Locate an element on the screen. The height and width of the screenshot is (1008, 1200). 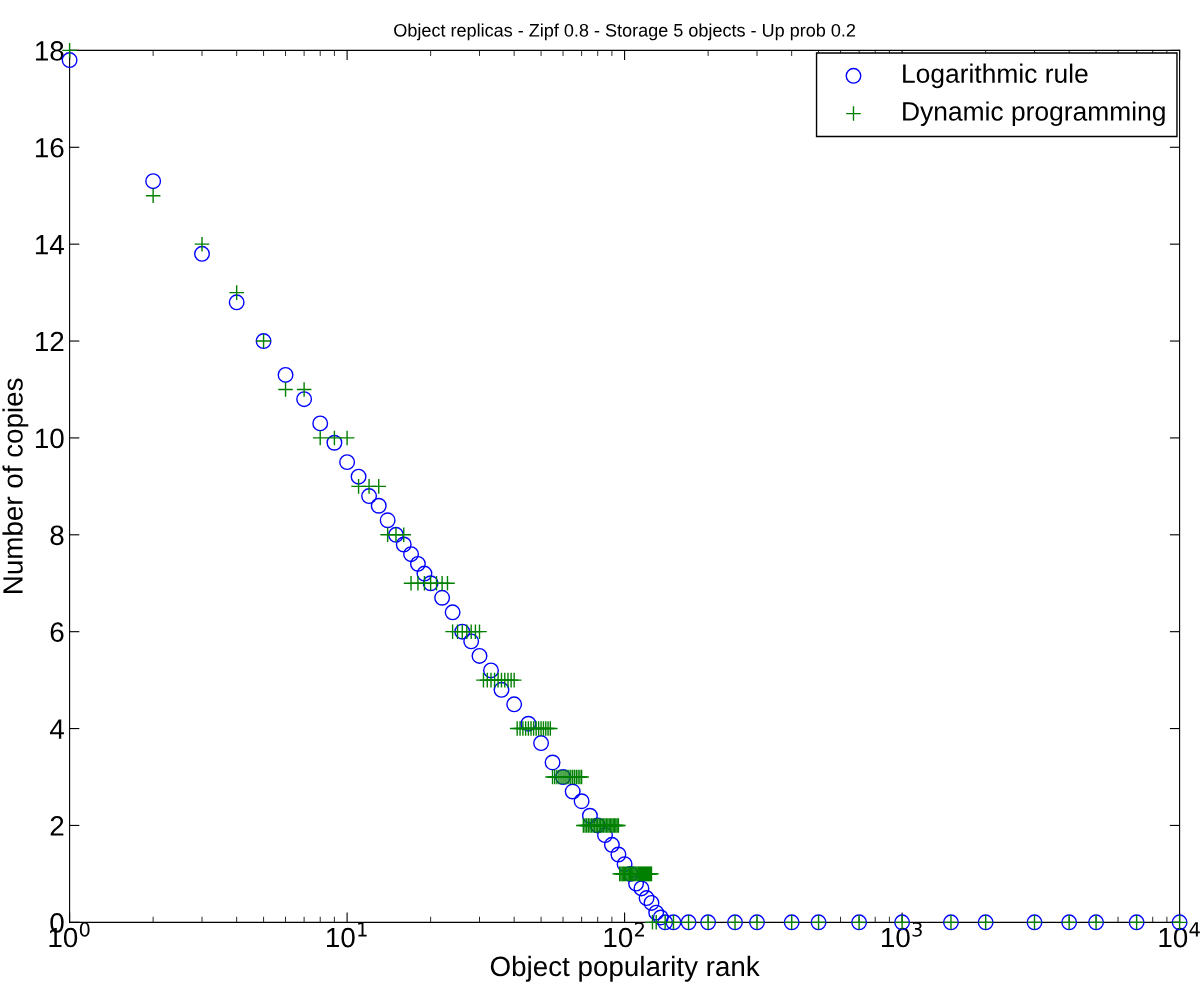
y-tick-label: 12 is located at coordinates (49, 341).